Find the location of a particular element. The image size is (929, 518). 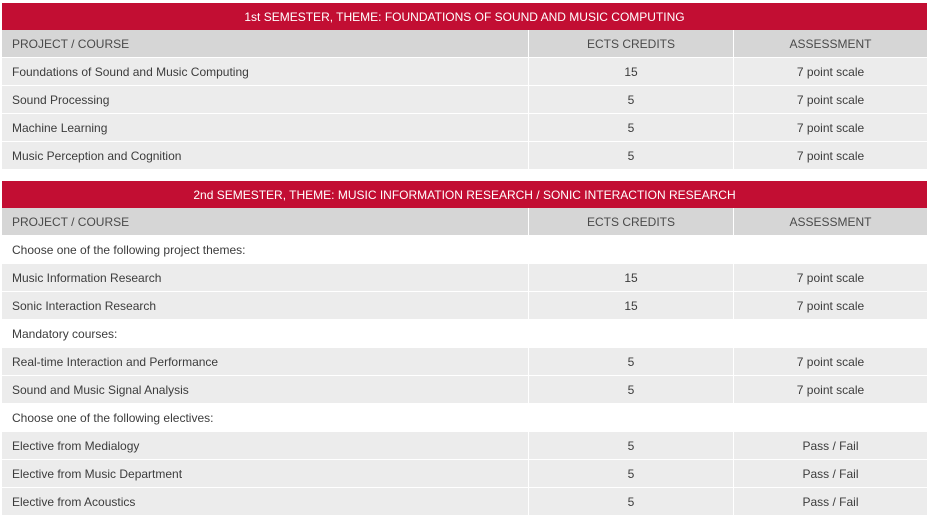

semester1-header-row: PROJECT / COURSE ECTS CREDITS ASSESSMENT is located at coordinates (465, 43).